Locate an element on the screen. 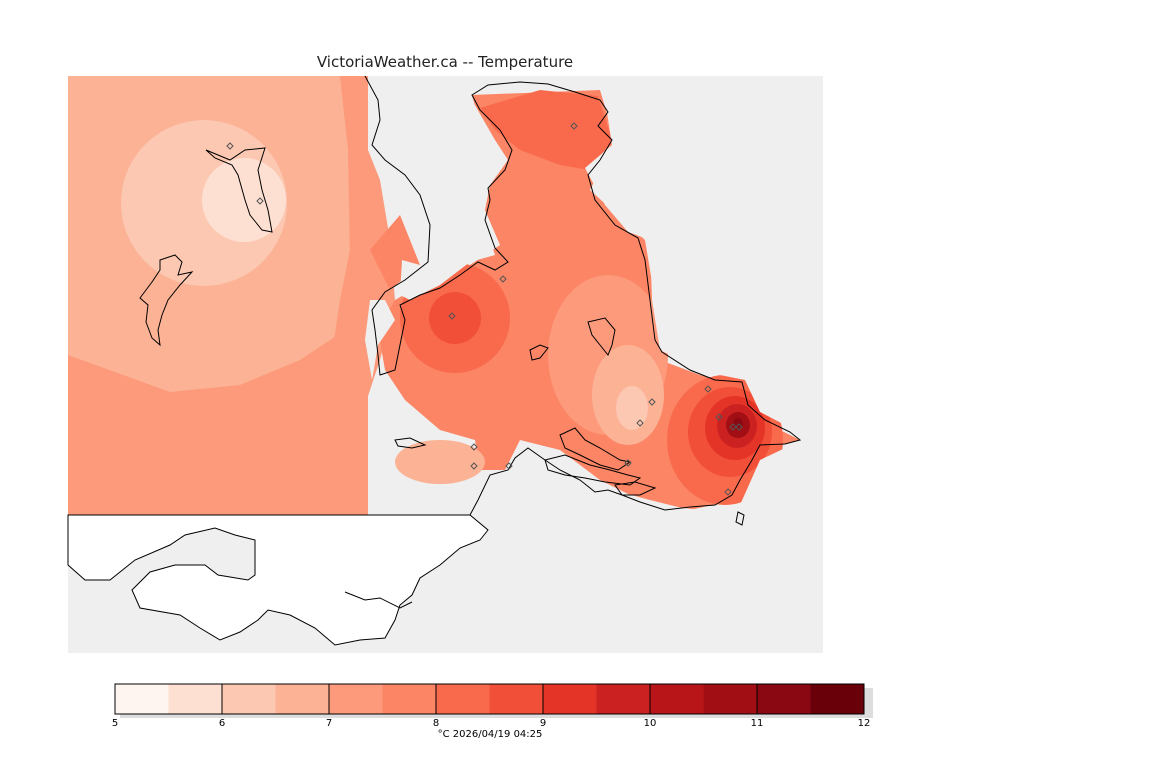  coastline-inland-lake is located at coordinates (239, 190).